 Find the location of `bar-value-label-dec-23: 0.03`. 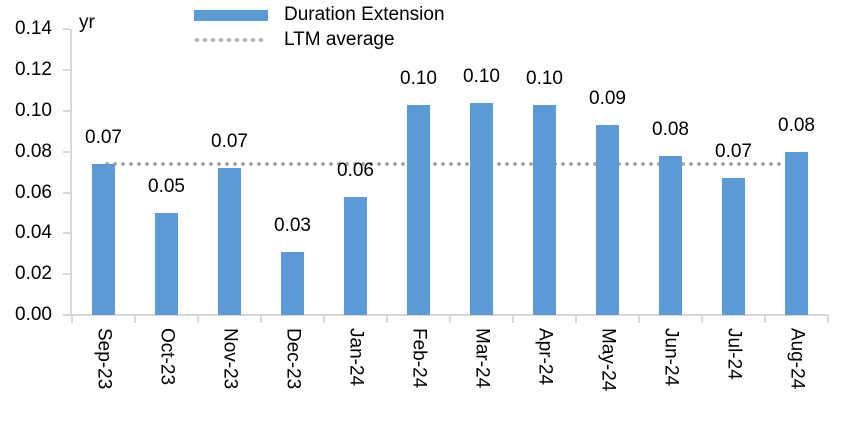

bar-value-label-dec-23: 0.03 is located at coordinates (292, 225).